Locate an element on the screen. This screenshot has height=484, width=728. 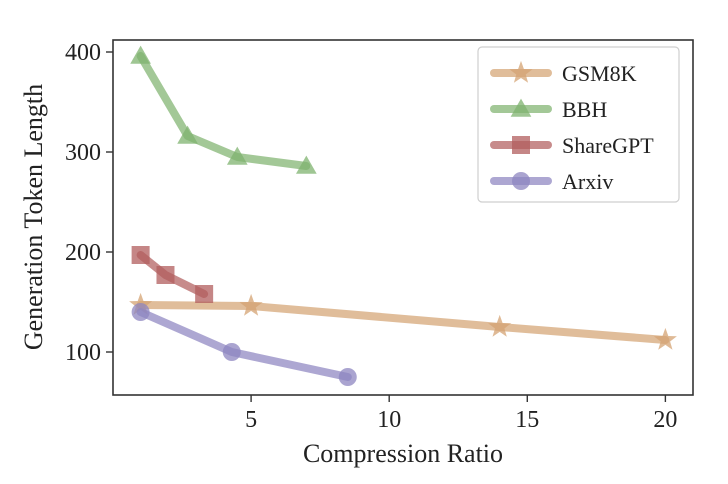
x-tick-label: 10 is located at coordinates (389, 420).